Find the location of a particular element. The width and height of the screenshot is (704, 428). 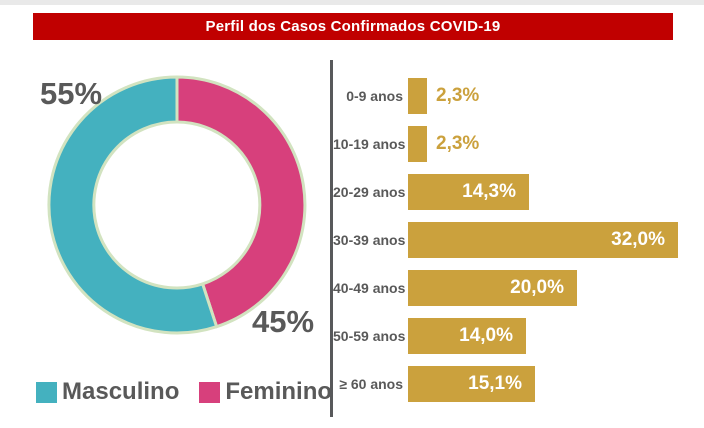

legend-swatch-masculino is located at coordinates (46, 392).